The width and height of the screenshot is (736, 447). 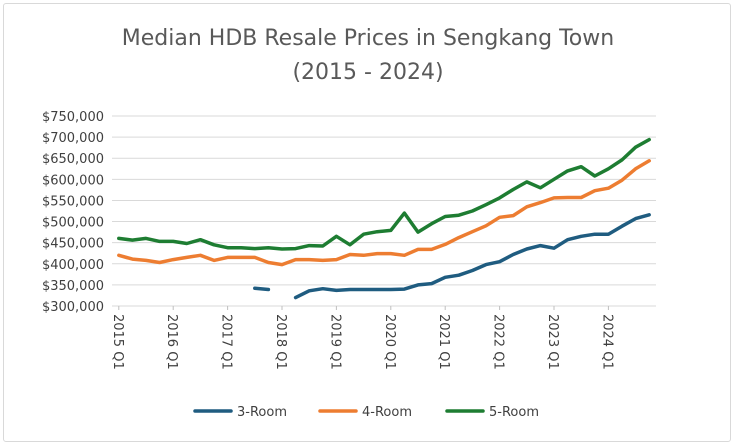 What do you see at coordinates (73, 138) in the screenshot?
I see `y-tick-label: $700,000` at bounding box center [73, 138].